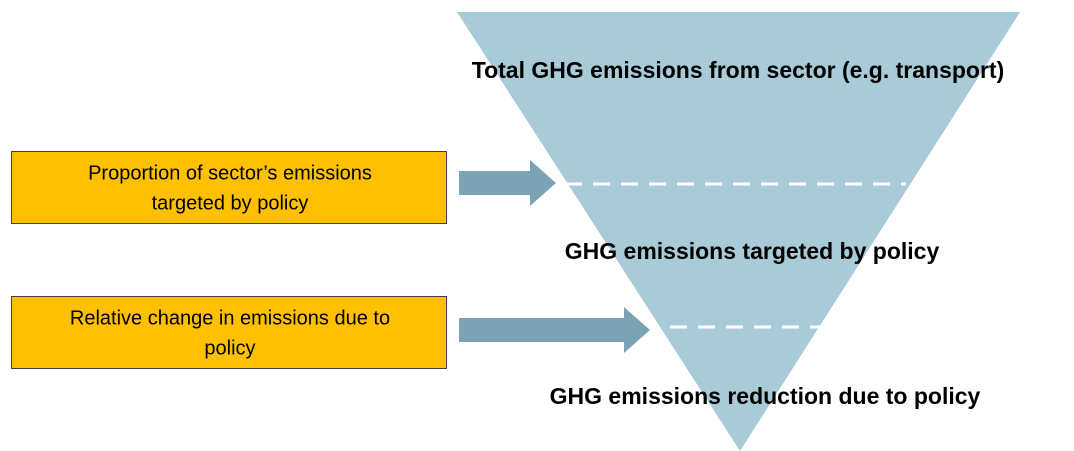 The image size is (1074, 451). What do you see at coordinates (230, 173) in the screenshot?
I see `factor-text: Proportion of sector’s emissions` at bounding box center [230, 173].